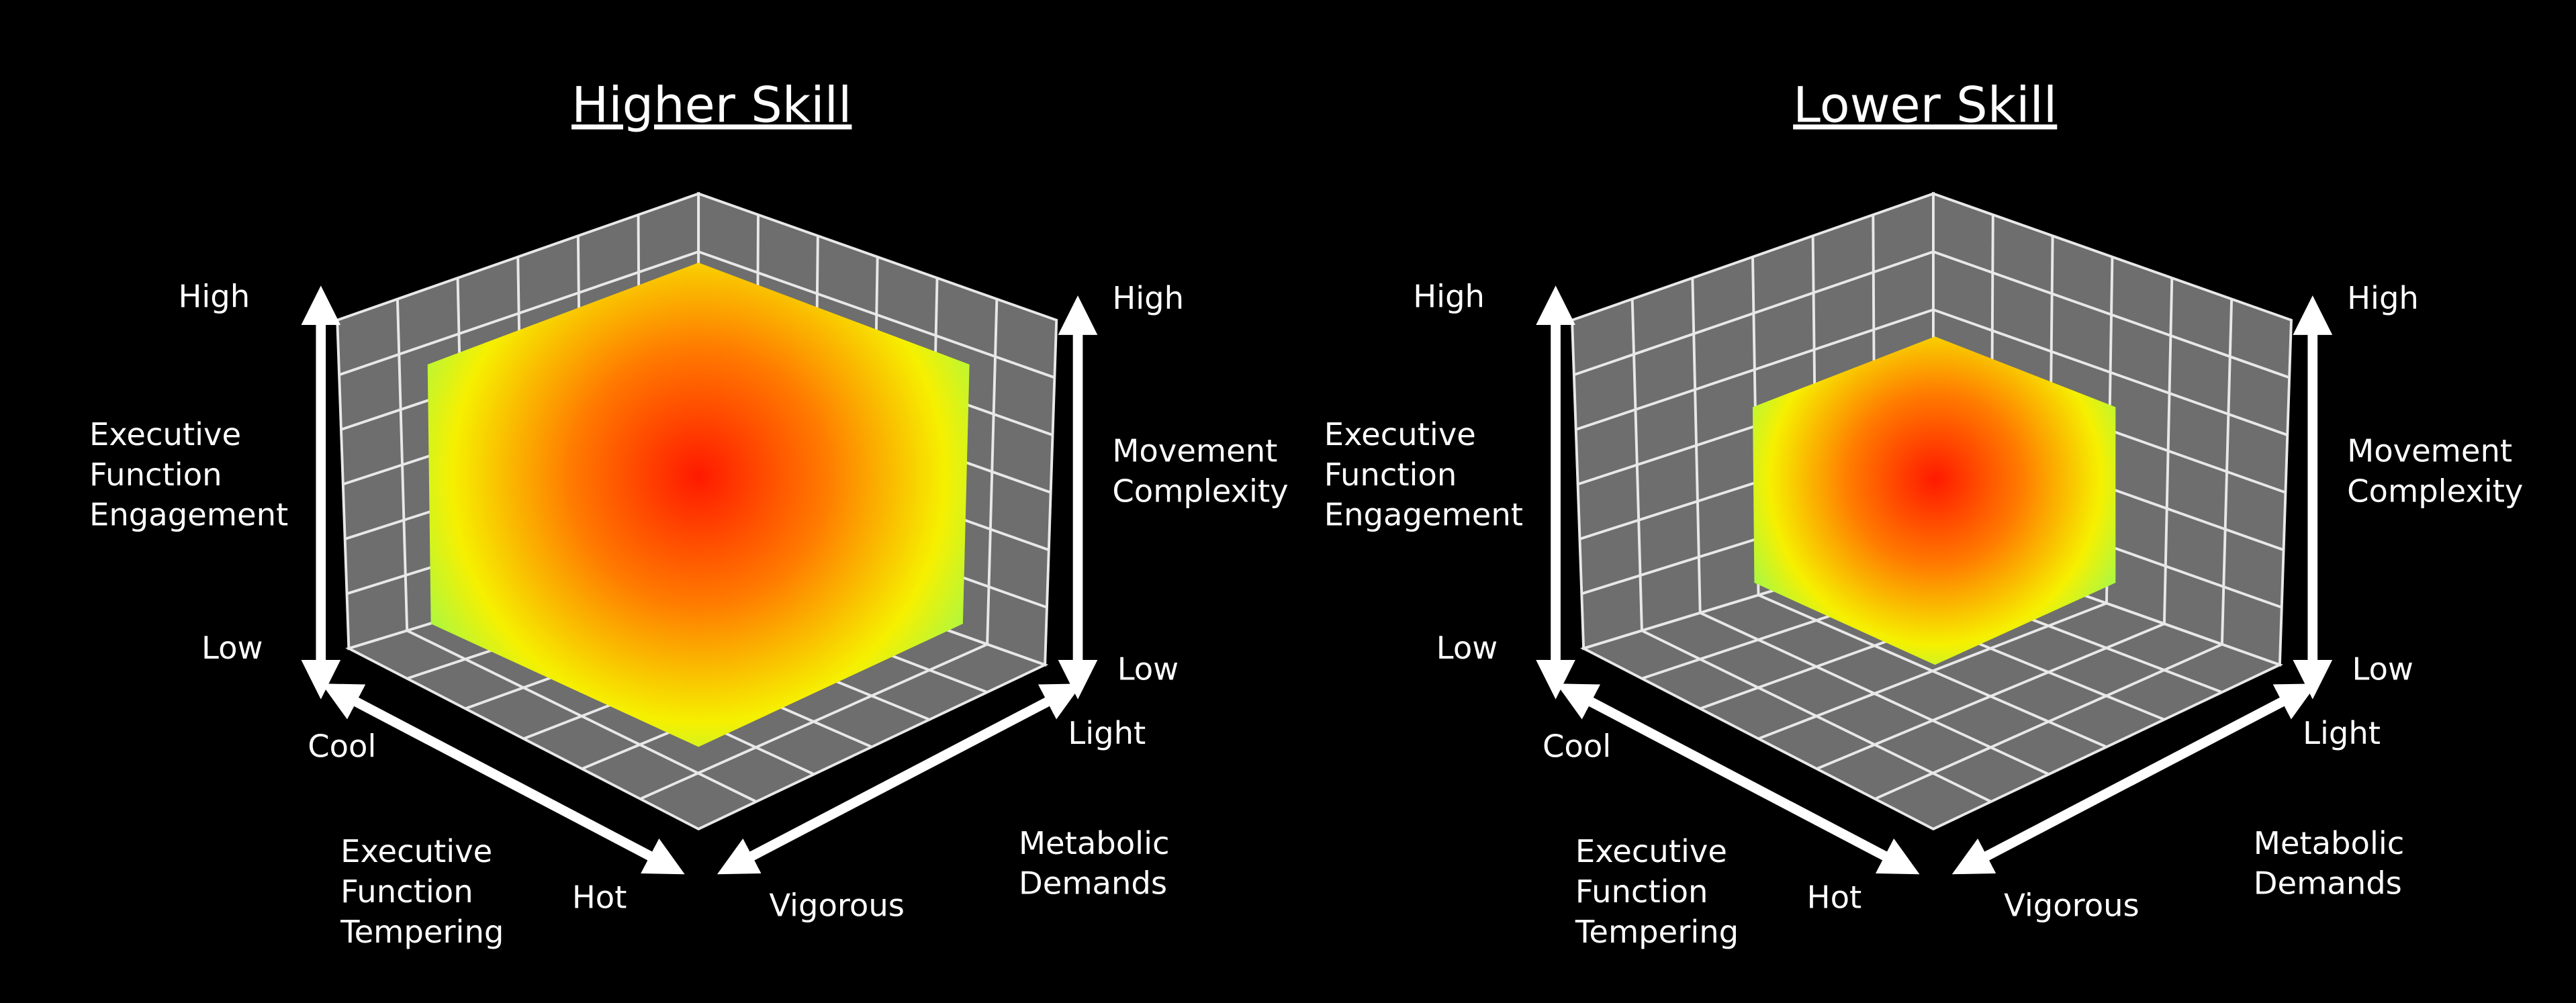 The width and height of the screenshot is (2576, 1003). I want to click on panel-title: Lower Skill, so click(1925, 106).